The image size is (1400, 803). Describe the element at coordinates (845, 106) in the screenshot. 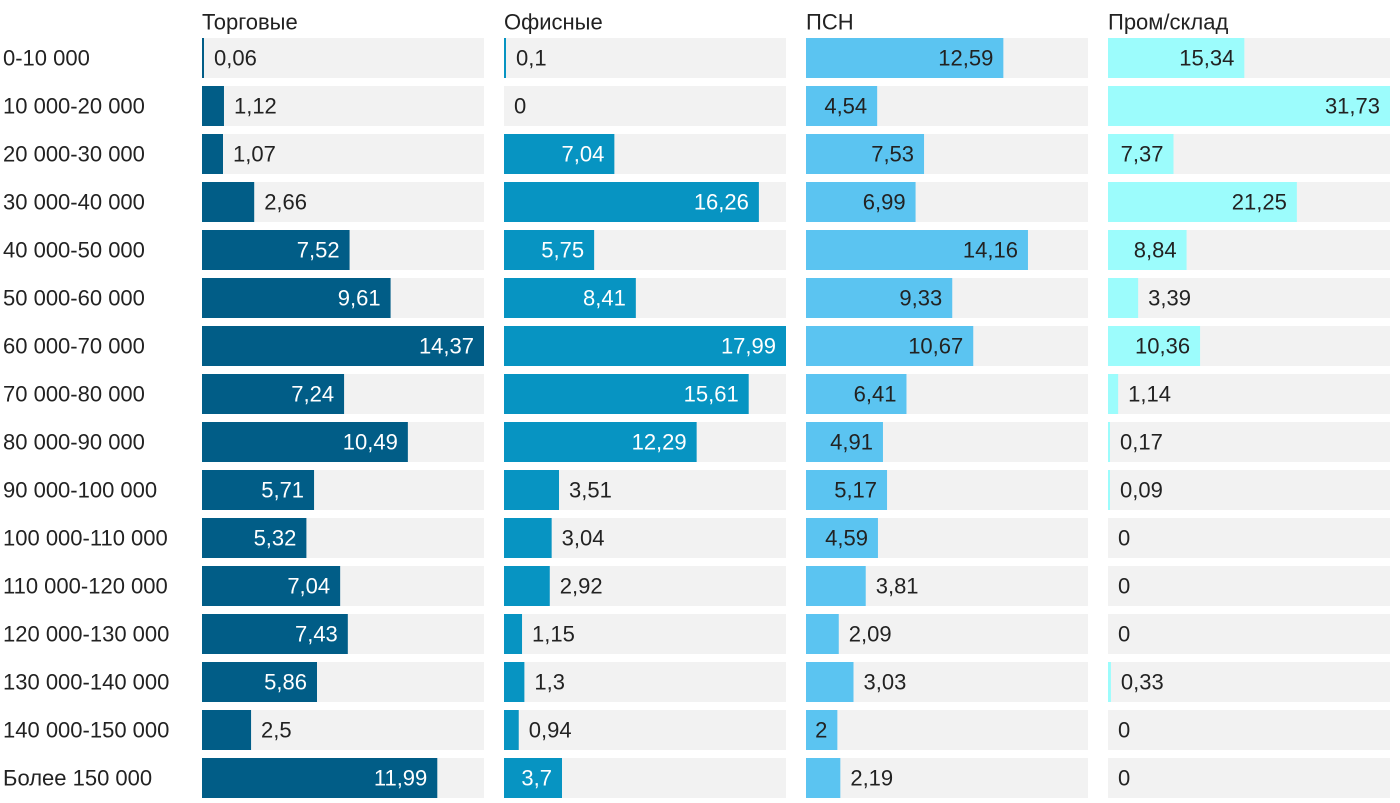

I see `data-label: 4,54` at that location.